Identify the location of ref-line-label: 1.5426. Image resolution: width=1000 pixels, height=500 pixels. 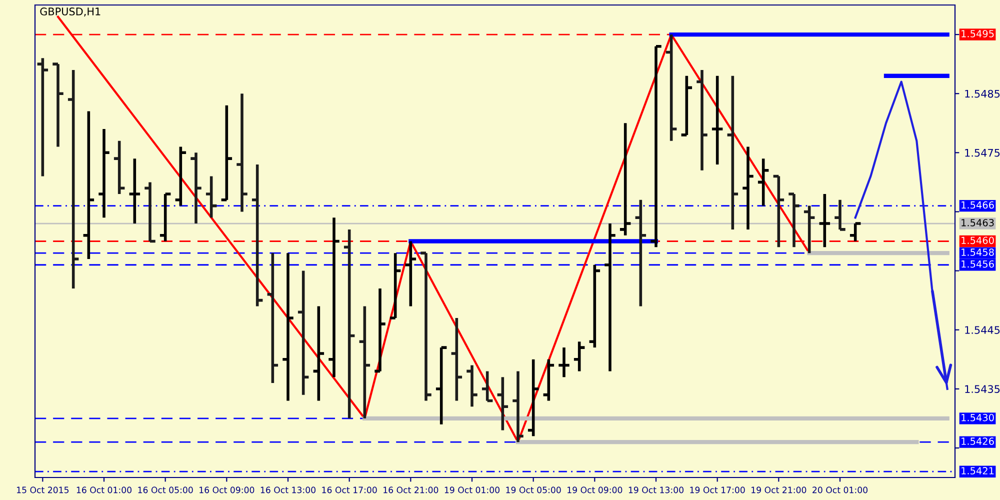
(978, 441).